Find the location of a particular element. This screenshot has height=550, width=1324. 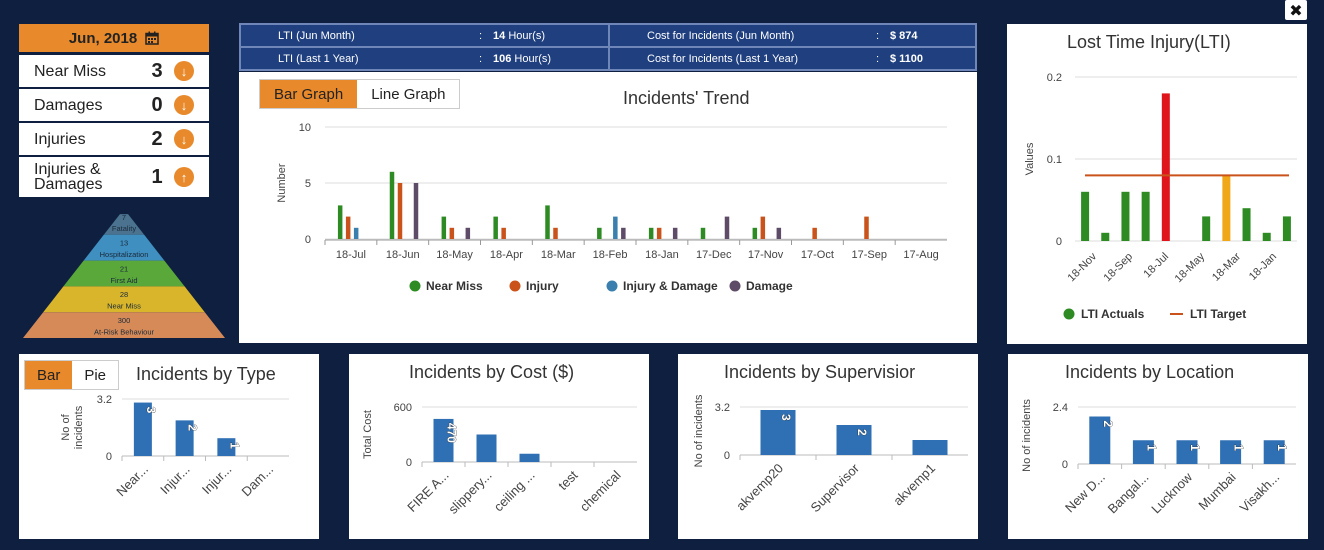

legend-label: LTI Actuals is located at coordinates (1113, 314).